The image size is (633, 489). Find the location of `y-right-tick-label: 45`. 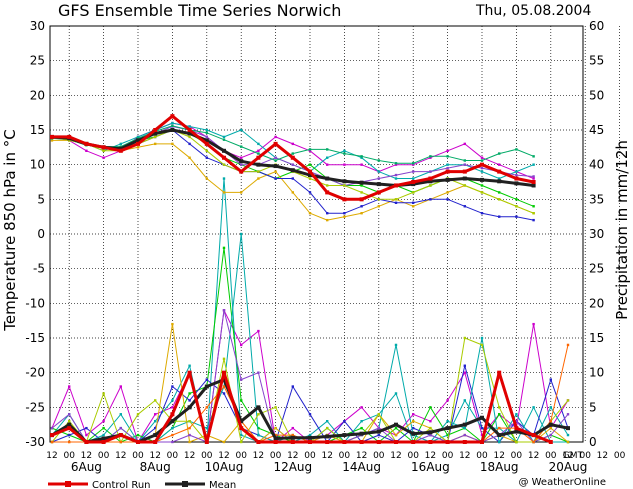

y-right-tick-label: 45 is located at coordinates (596, 130).